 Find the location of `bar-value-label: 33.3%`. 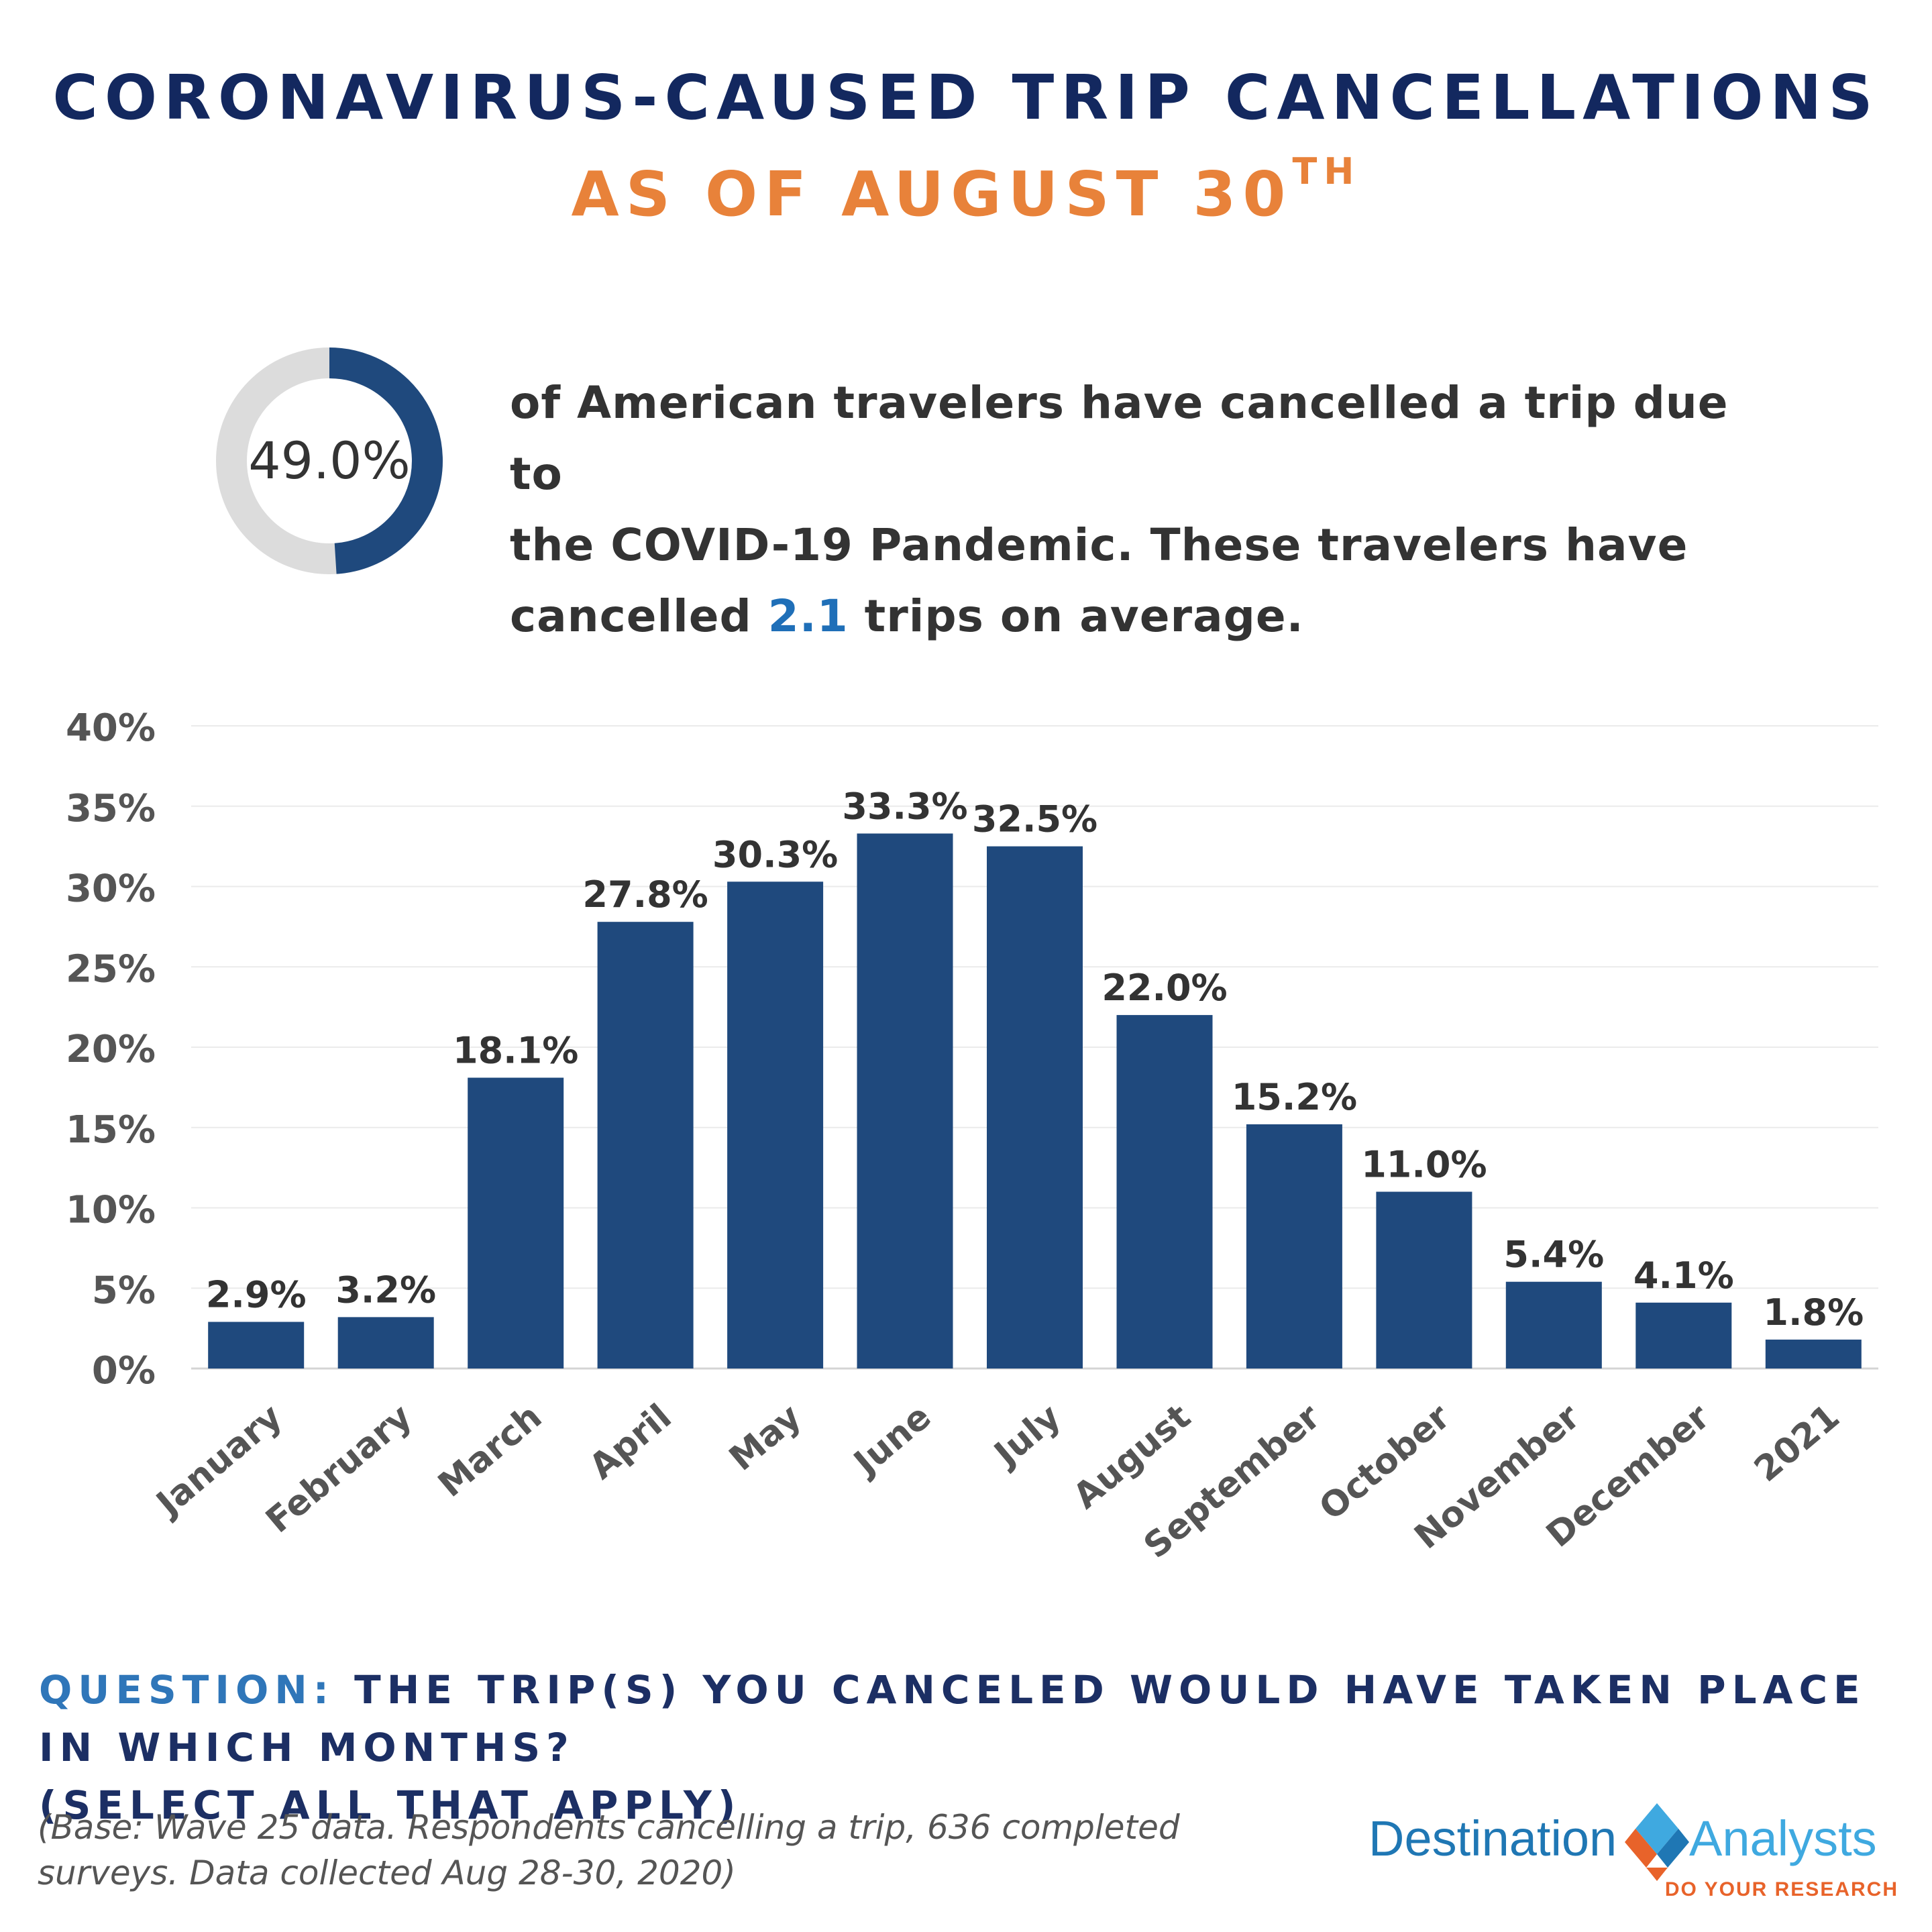

bar-value-label: 33.3% is located at coordinates (904, 807).